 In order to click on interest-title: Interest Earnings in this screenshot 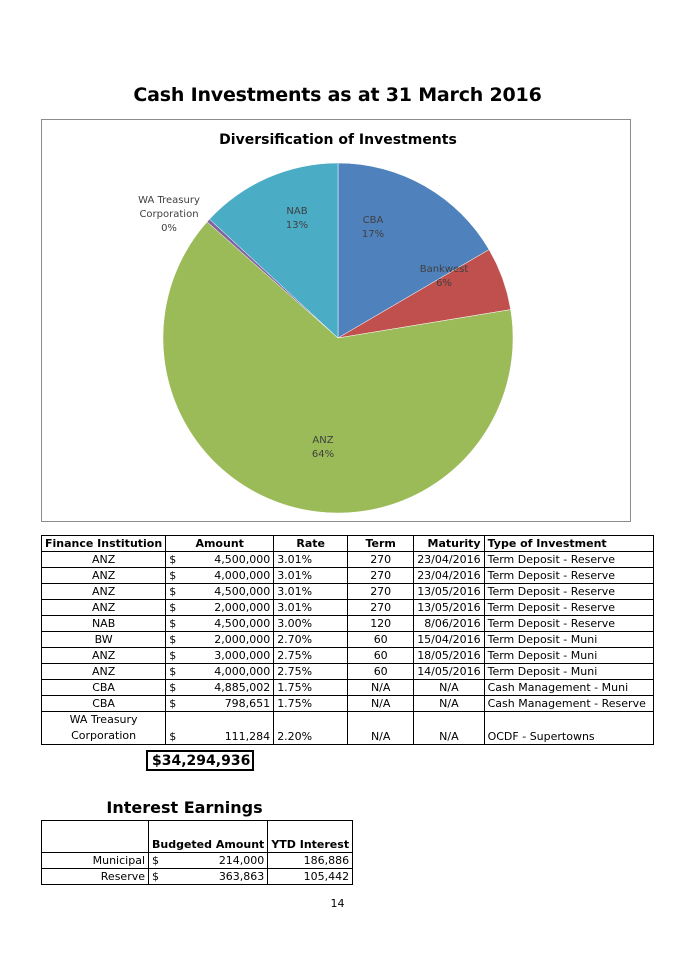, I will do `click(184, 807)`.